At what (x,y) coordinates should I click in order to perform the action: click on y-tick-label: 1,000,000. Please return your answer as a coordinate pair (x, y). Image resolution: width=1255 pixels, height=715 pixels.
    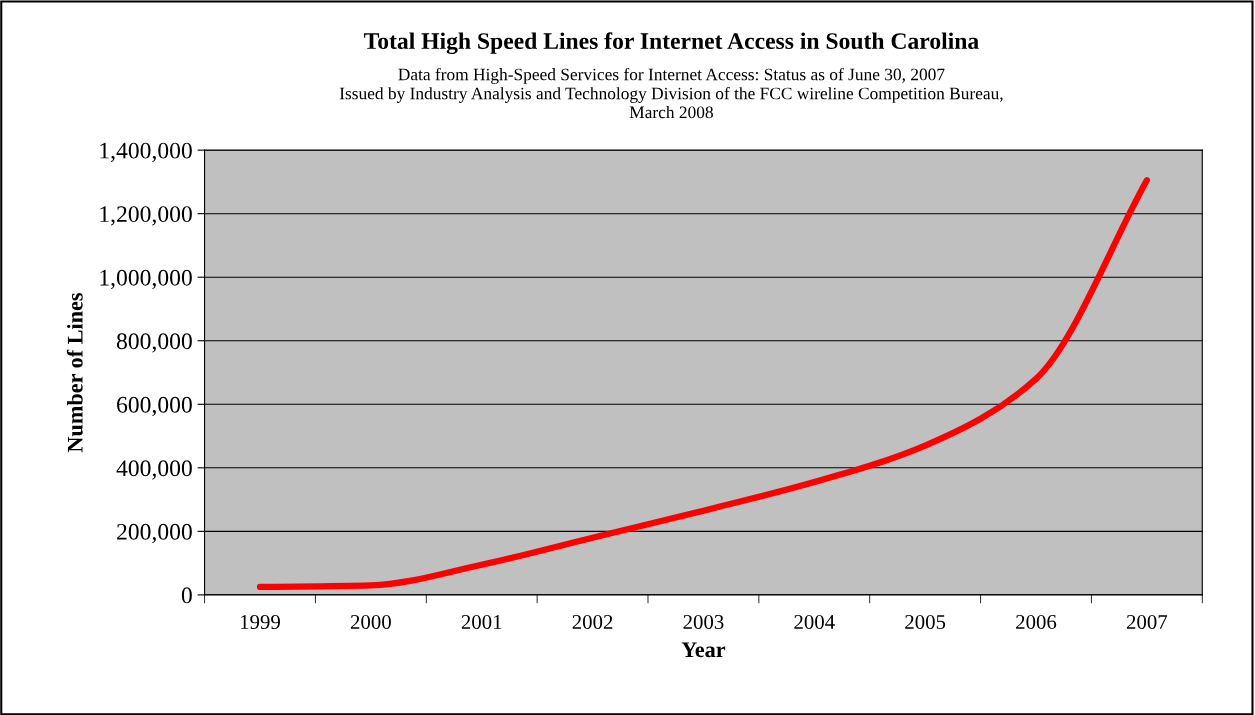
    Looking at the image, I should click on (146, 279).